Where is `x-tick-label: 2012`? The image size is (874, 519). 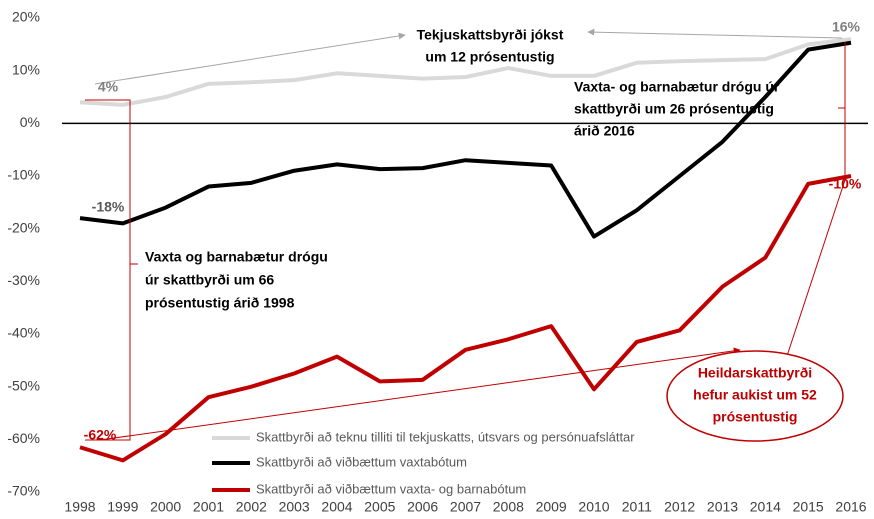
x-tick-label: 2012 is located at coordinates (679, 507).